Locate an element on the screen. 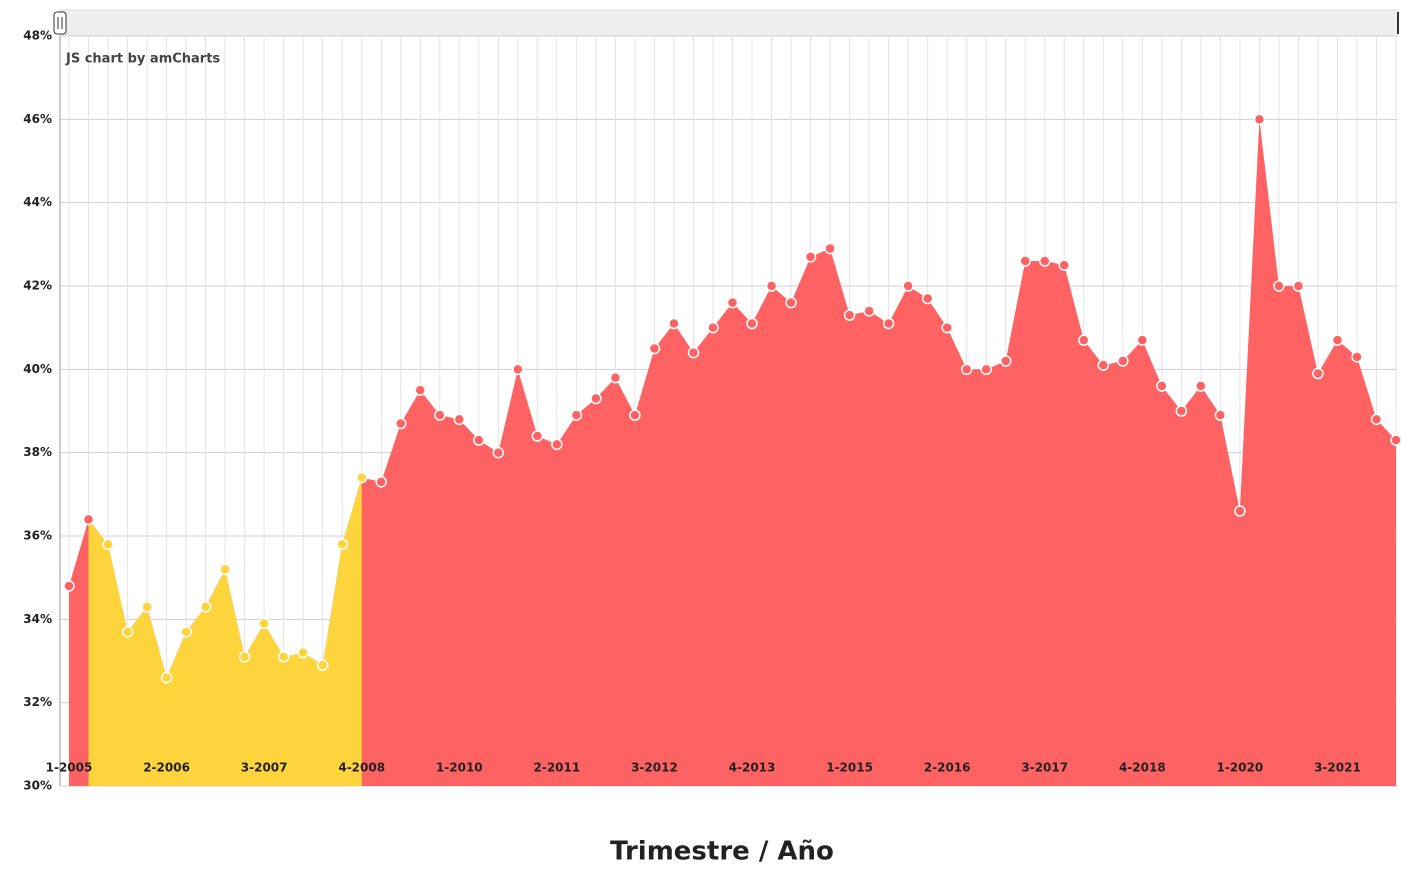  y-tick-label: 32% is located at coordinates (37, 702).